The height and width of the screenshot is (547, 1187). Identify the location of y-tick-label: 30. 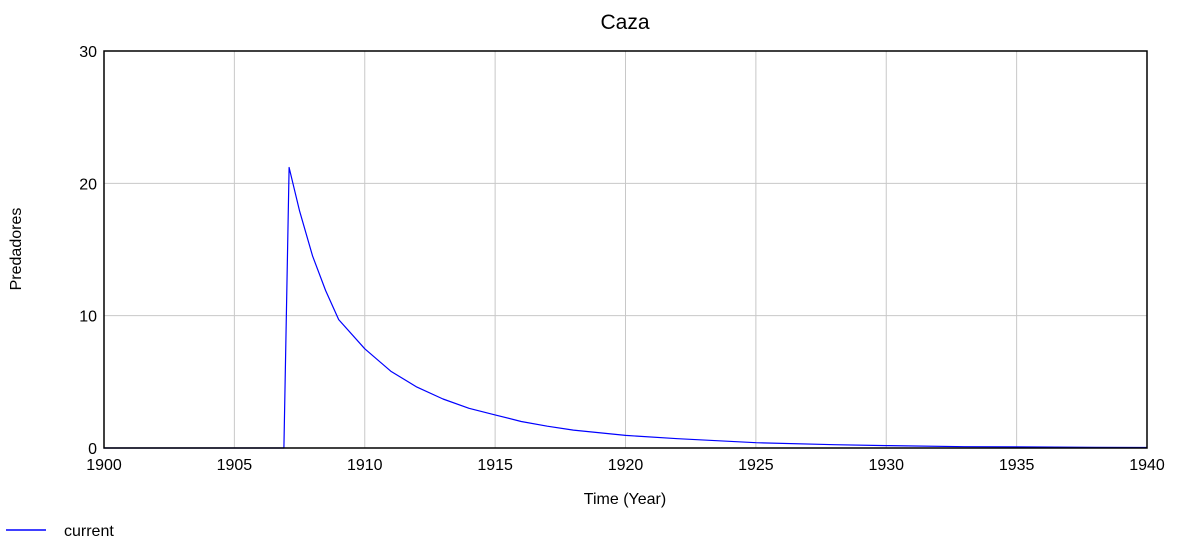
(88, 52).